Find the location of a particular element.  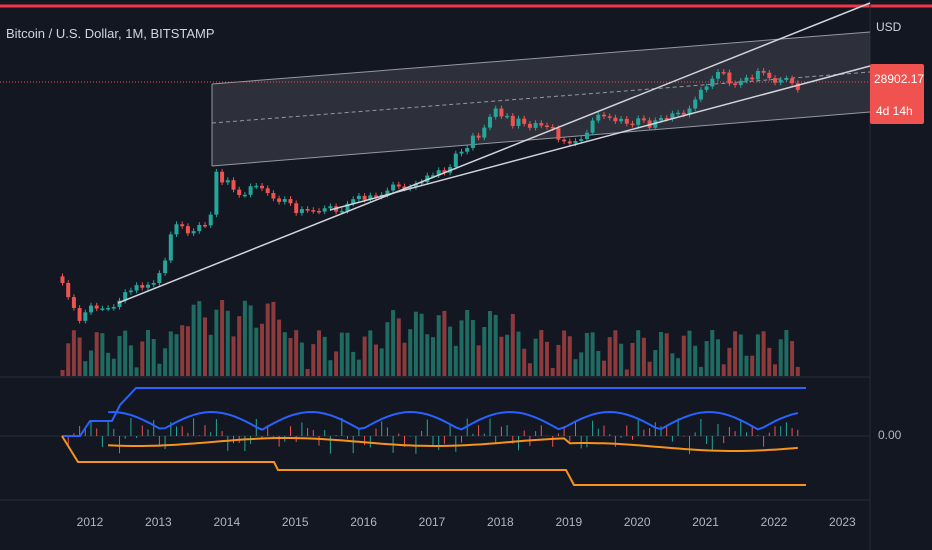

channel-top-line is located at coordinates (541, 58).